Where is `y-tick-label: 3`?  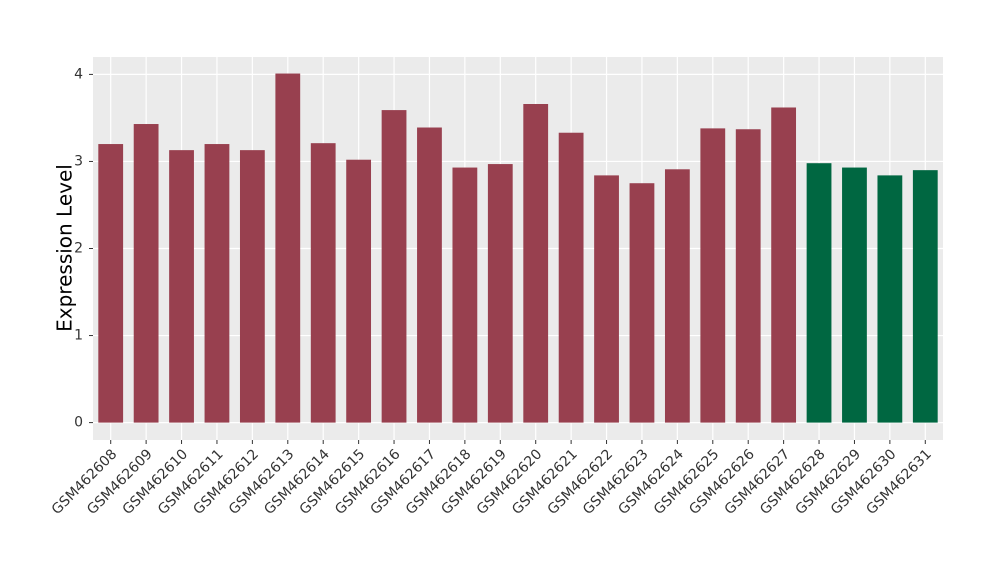
y-tick-label: 3 is located at coordinates (78, 161).